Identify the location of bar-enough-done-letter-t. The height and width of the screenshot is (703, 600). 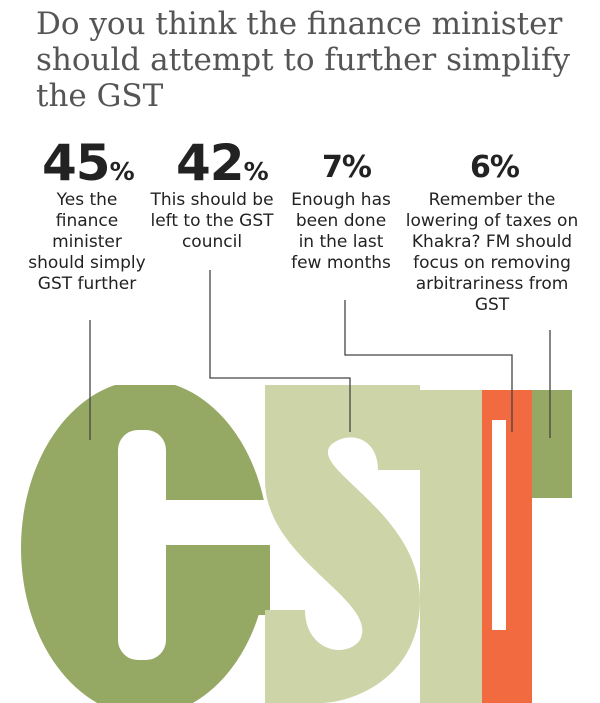
(451, 546).